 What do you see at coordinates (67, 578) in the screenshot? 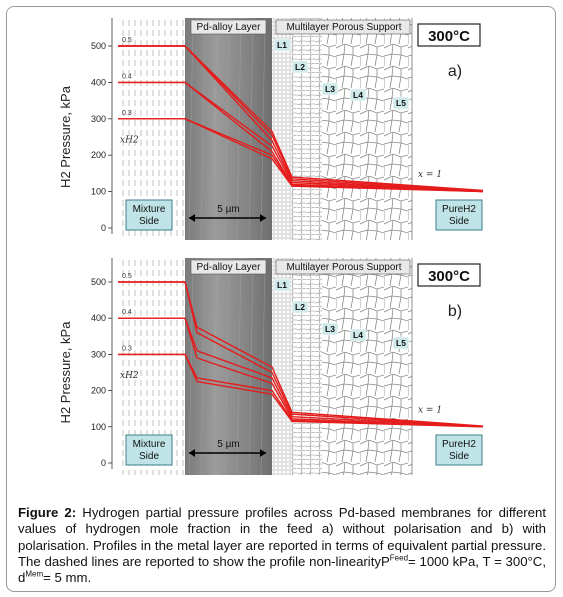
I see `caption-end: = 5 mm.` at bounding box center [67, 578].